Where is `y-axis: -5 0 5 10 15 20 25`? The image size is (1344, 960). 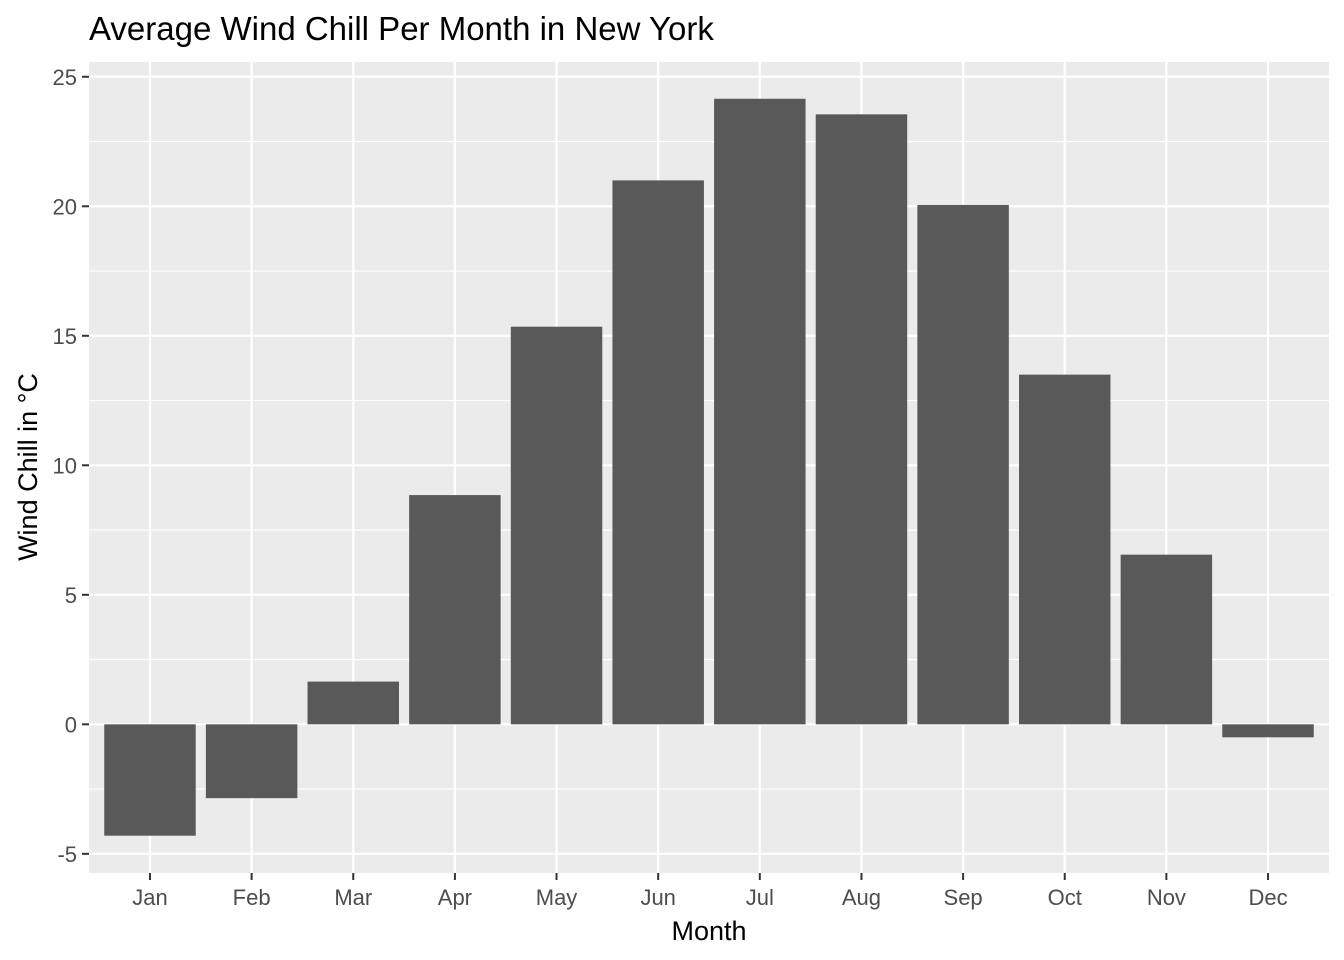
y-axis: -5 0 5 10 15 20 25 is located at coordinates (71, 466).